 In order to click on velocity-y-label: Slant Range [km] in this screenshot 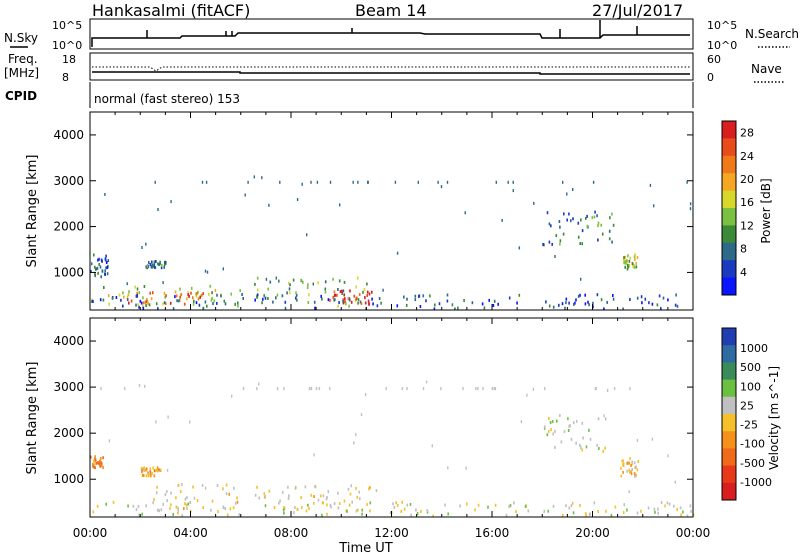, I will do `click(32, 418)`.